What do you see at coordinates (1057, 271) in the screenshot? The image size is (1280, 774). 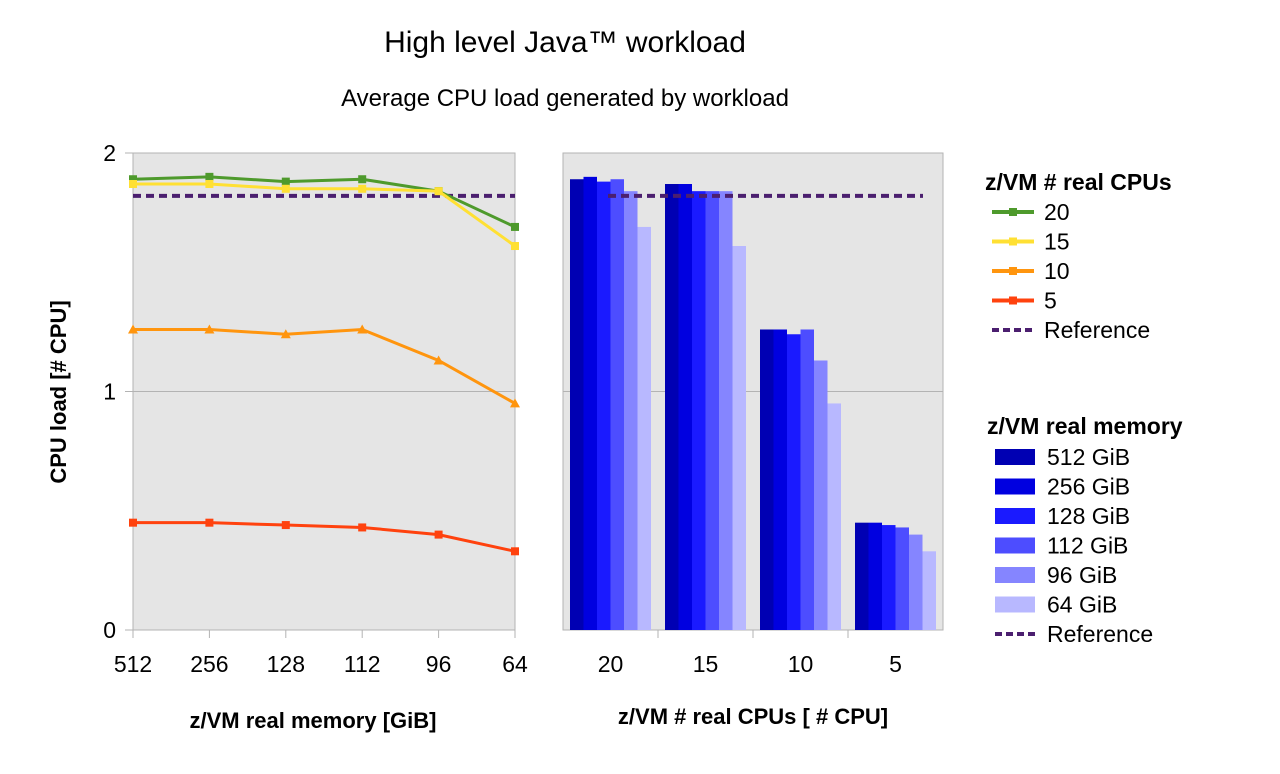 I see `legend-label: 10` at bounding box center [1057, 271].